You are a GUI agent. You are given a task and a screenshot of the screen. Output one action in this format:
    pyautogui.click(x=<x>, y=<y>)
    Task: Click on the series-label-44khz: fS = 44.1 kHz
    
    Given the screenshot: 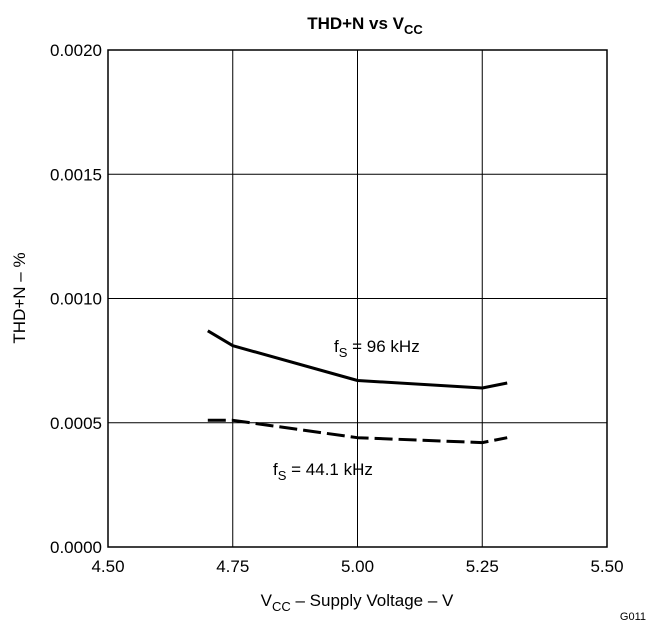 What is the action you would take?
    pyautogui.click(x=323, y=471)
    